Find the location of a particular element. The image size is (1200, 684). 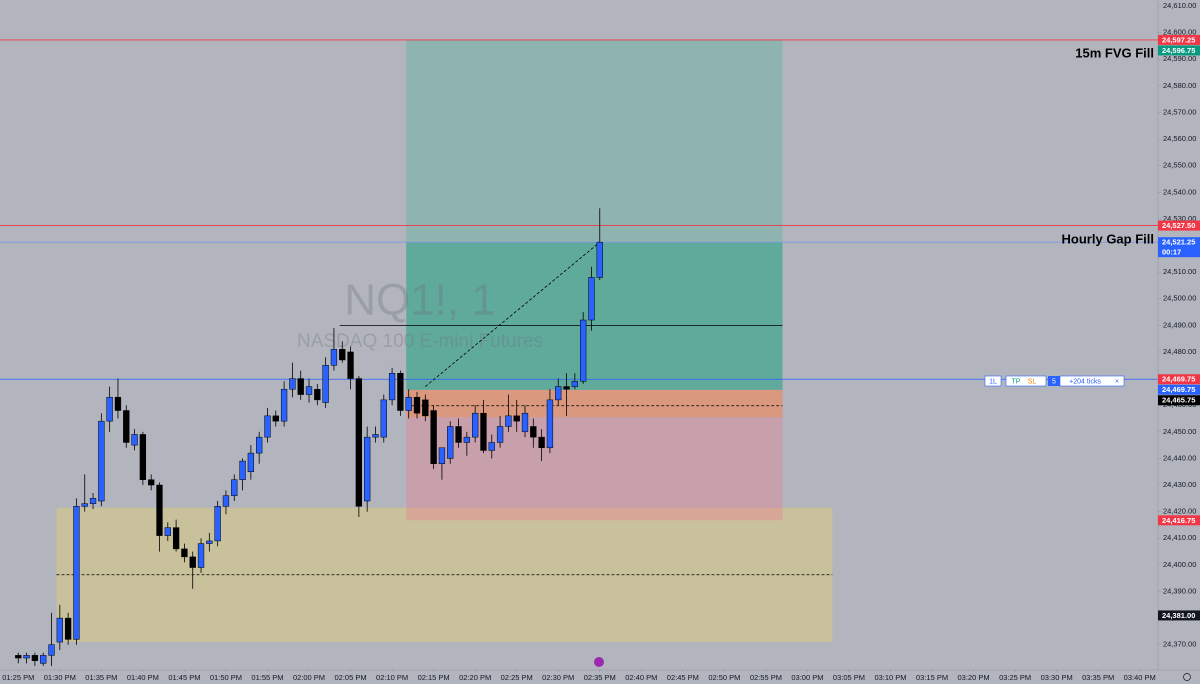

x-tick-label: 02:00 PM is located at coordinates (309, 677).